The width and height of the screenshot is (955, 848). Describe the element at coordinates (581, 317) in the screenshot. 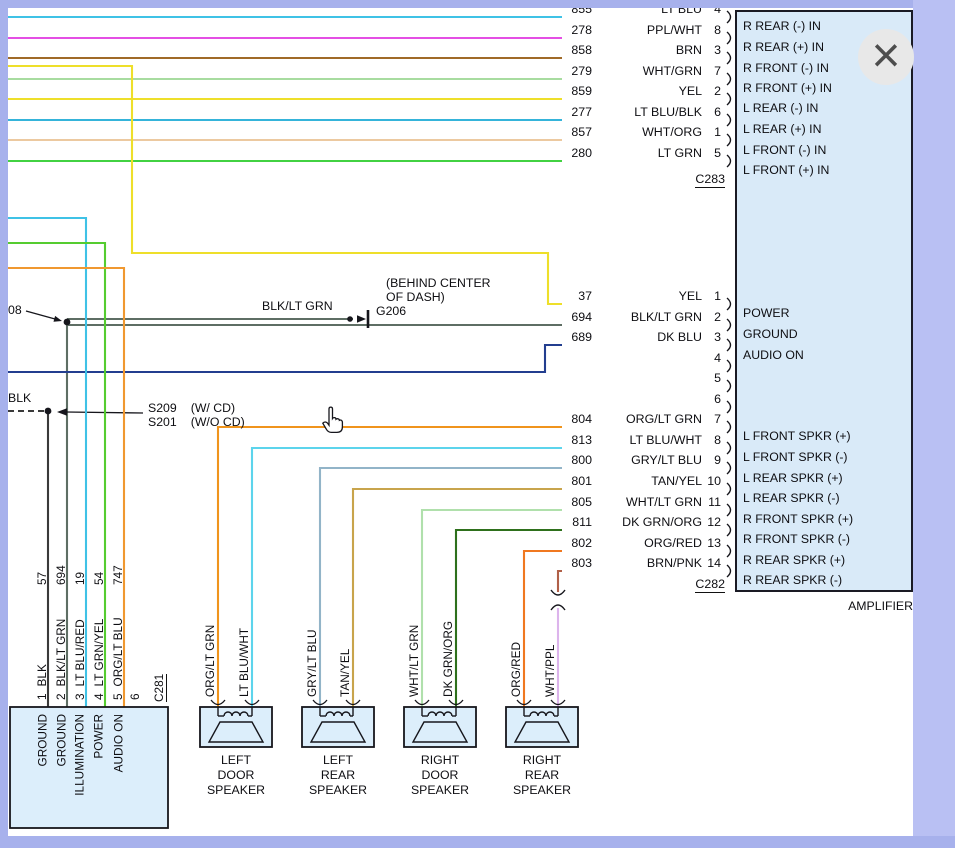

I see `circuit-number: 694` at that location.